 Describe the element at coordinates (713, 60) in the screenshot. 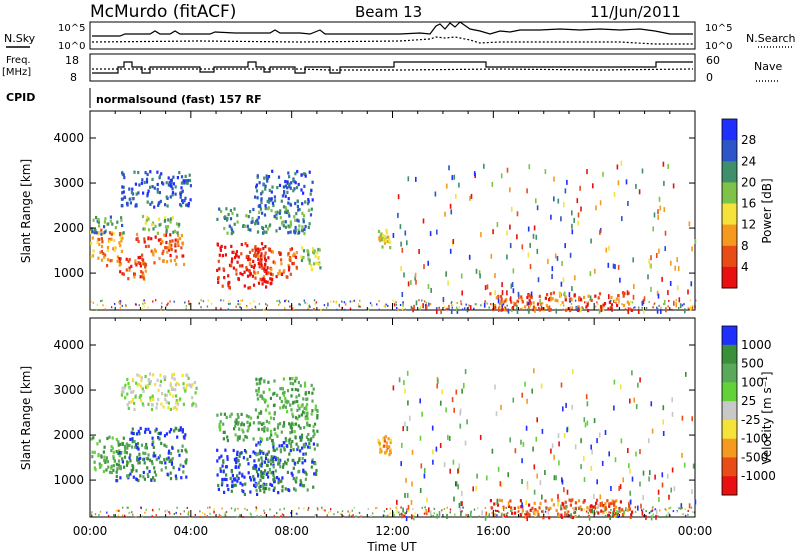

I see `nave-tick-top: 60` at that location.